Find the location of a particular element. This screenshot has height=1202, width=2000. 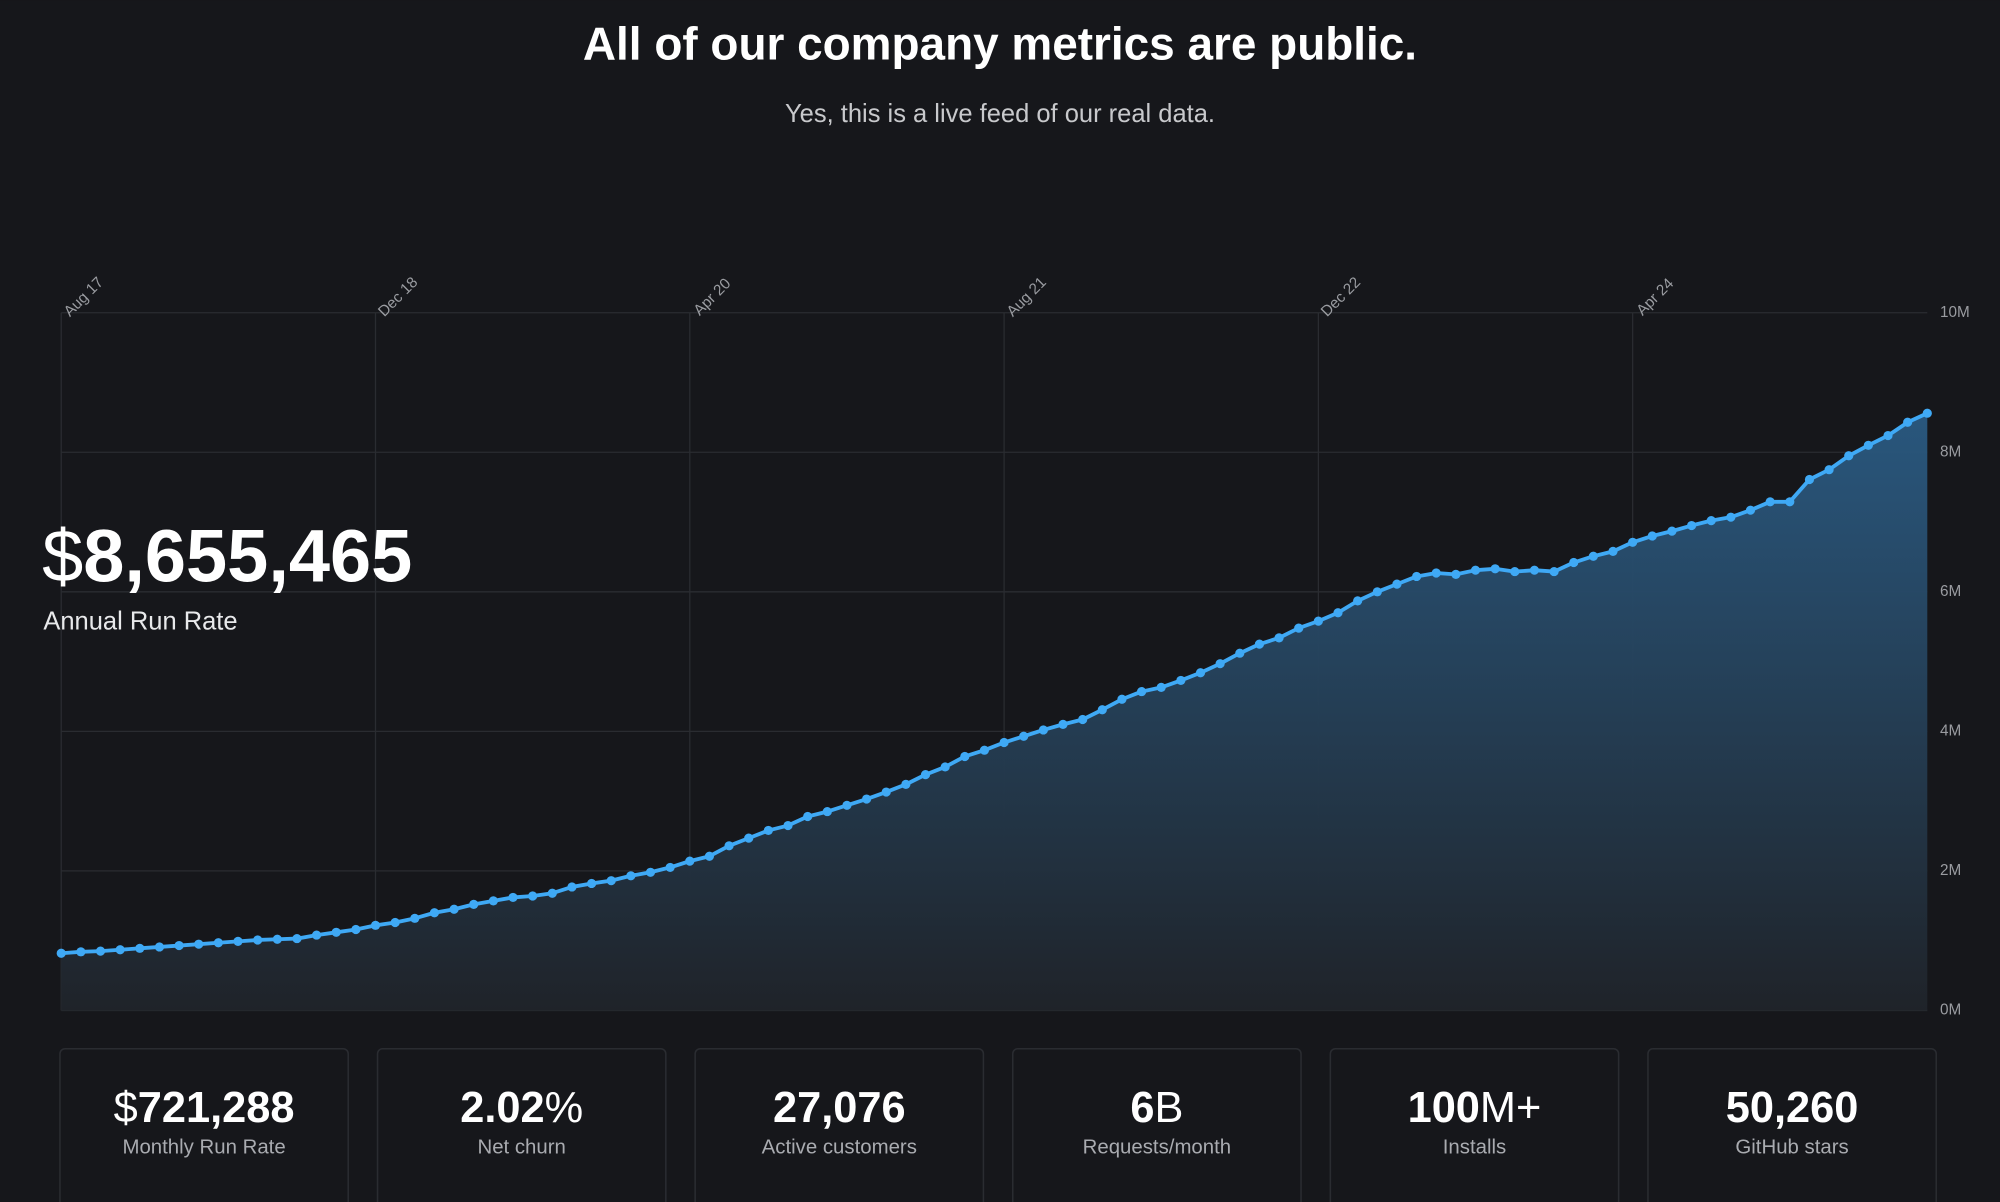

stat-value: $721,288 is located at coordinates (204, 1109).